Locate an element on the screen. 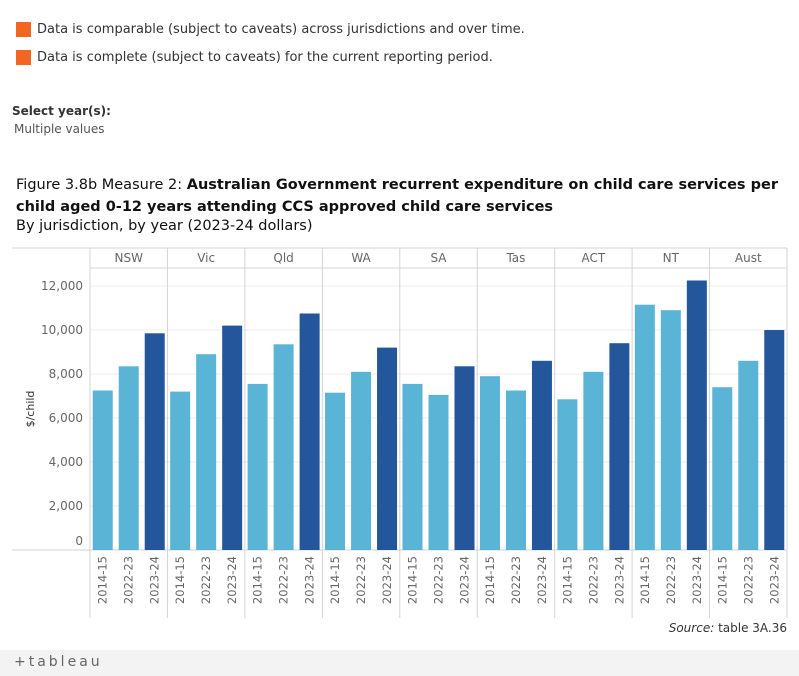  y-tick-label: 0 is located at coordinates (79, 541).